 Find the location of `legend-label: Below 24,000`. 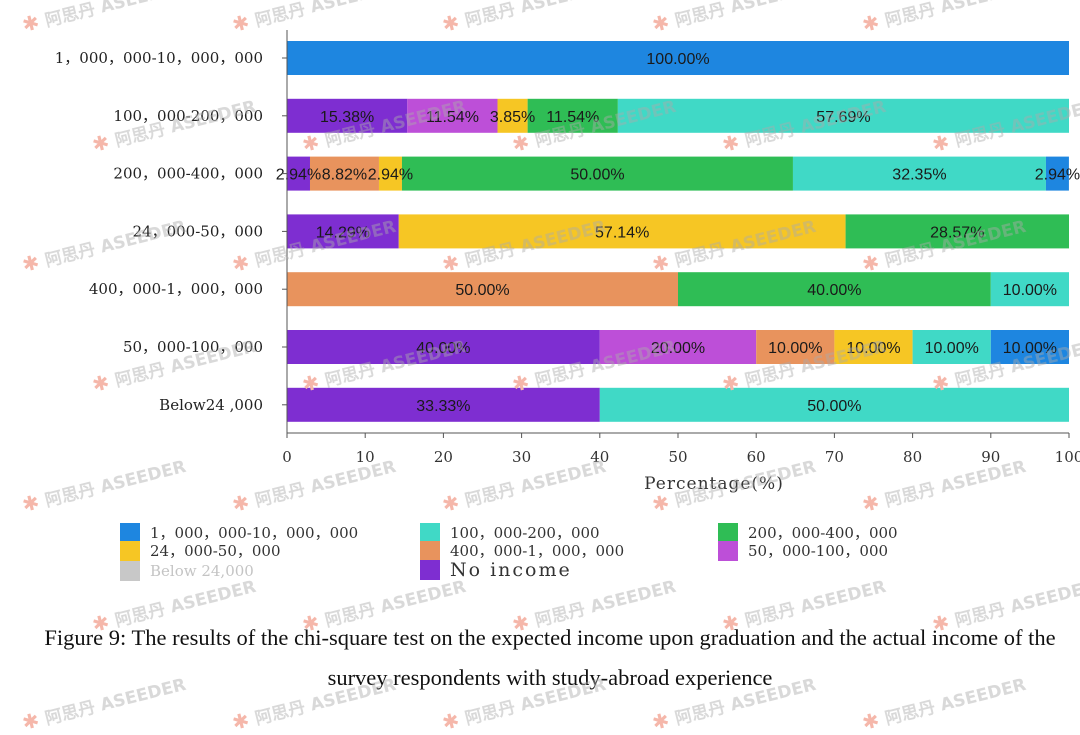

legend-label: Below 24,000 is located at coordinates (202, 571).